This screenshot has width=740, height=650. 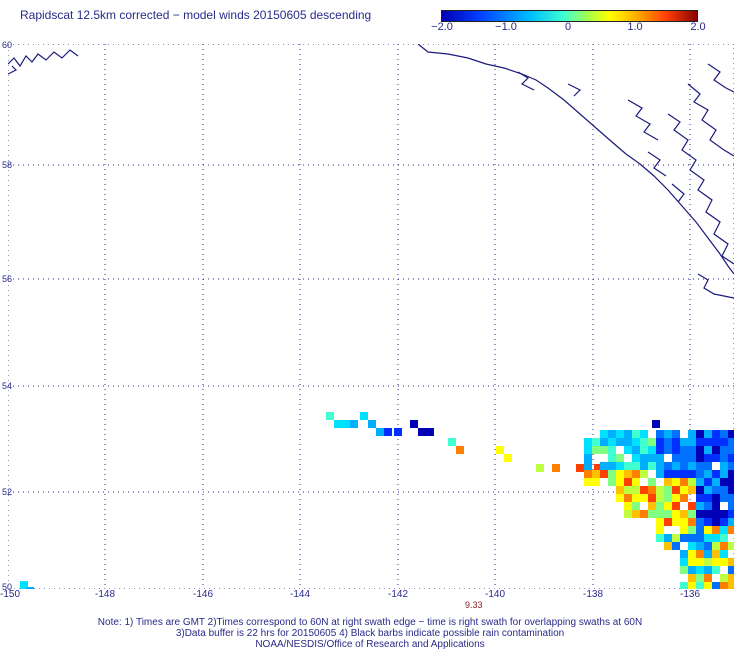 What do you see at coordinates (10, 594) in the screenshot?
I see `lon-label: -150` at bounding box center [10, 594].